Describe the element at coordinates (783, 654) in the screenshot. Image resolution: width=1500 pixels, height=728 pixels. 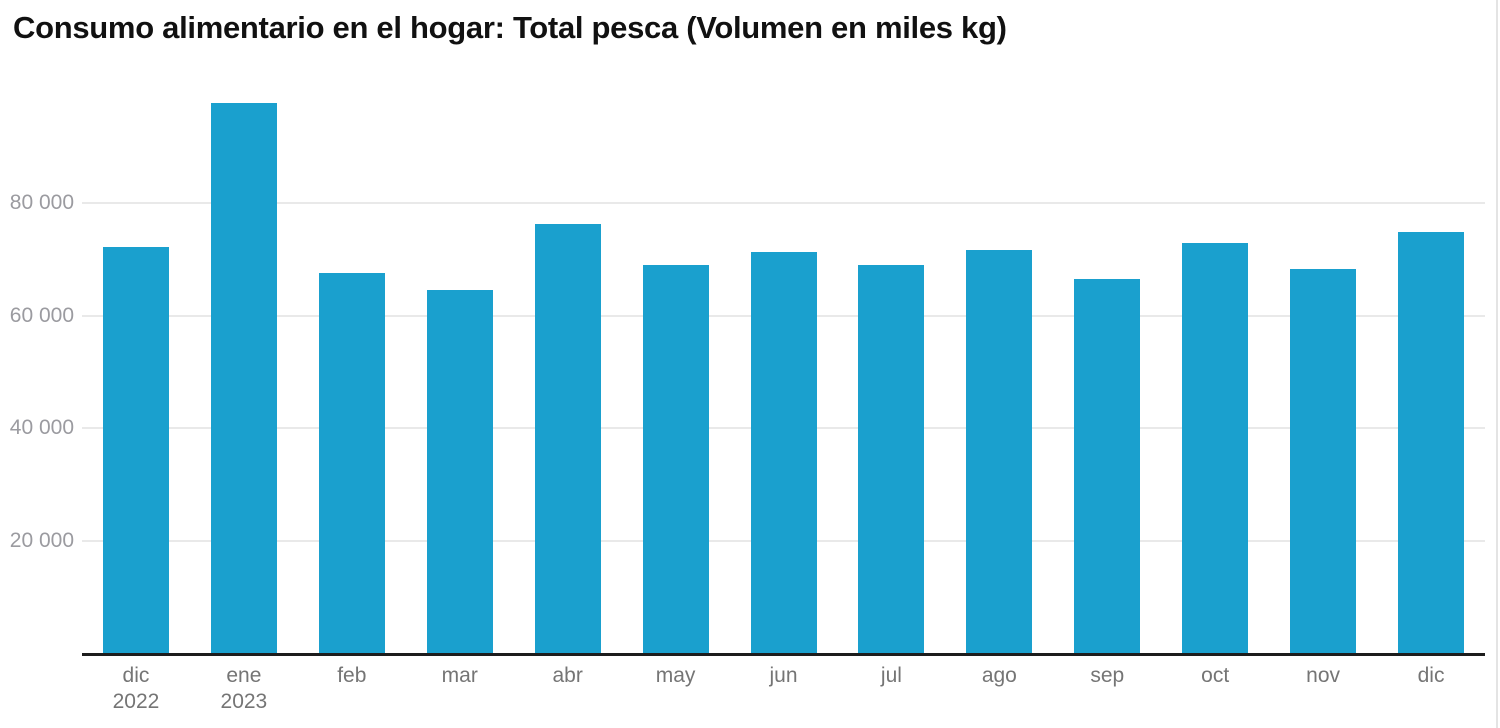
I see `x-axis-line` at that location.